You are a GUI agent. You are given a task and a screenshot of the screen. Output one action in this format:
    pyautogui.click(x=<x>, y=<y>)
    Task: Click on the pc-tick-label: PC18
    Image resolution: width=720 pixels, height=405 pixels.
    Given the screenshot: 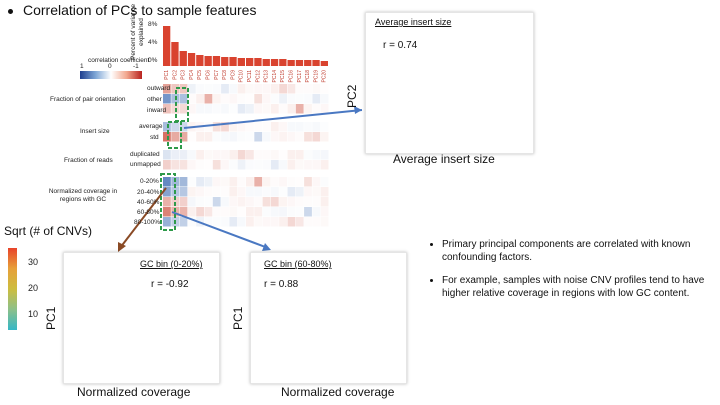 What is the action you would take?
    pyautogui.click(x=308, y=76)
    